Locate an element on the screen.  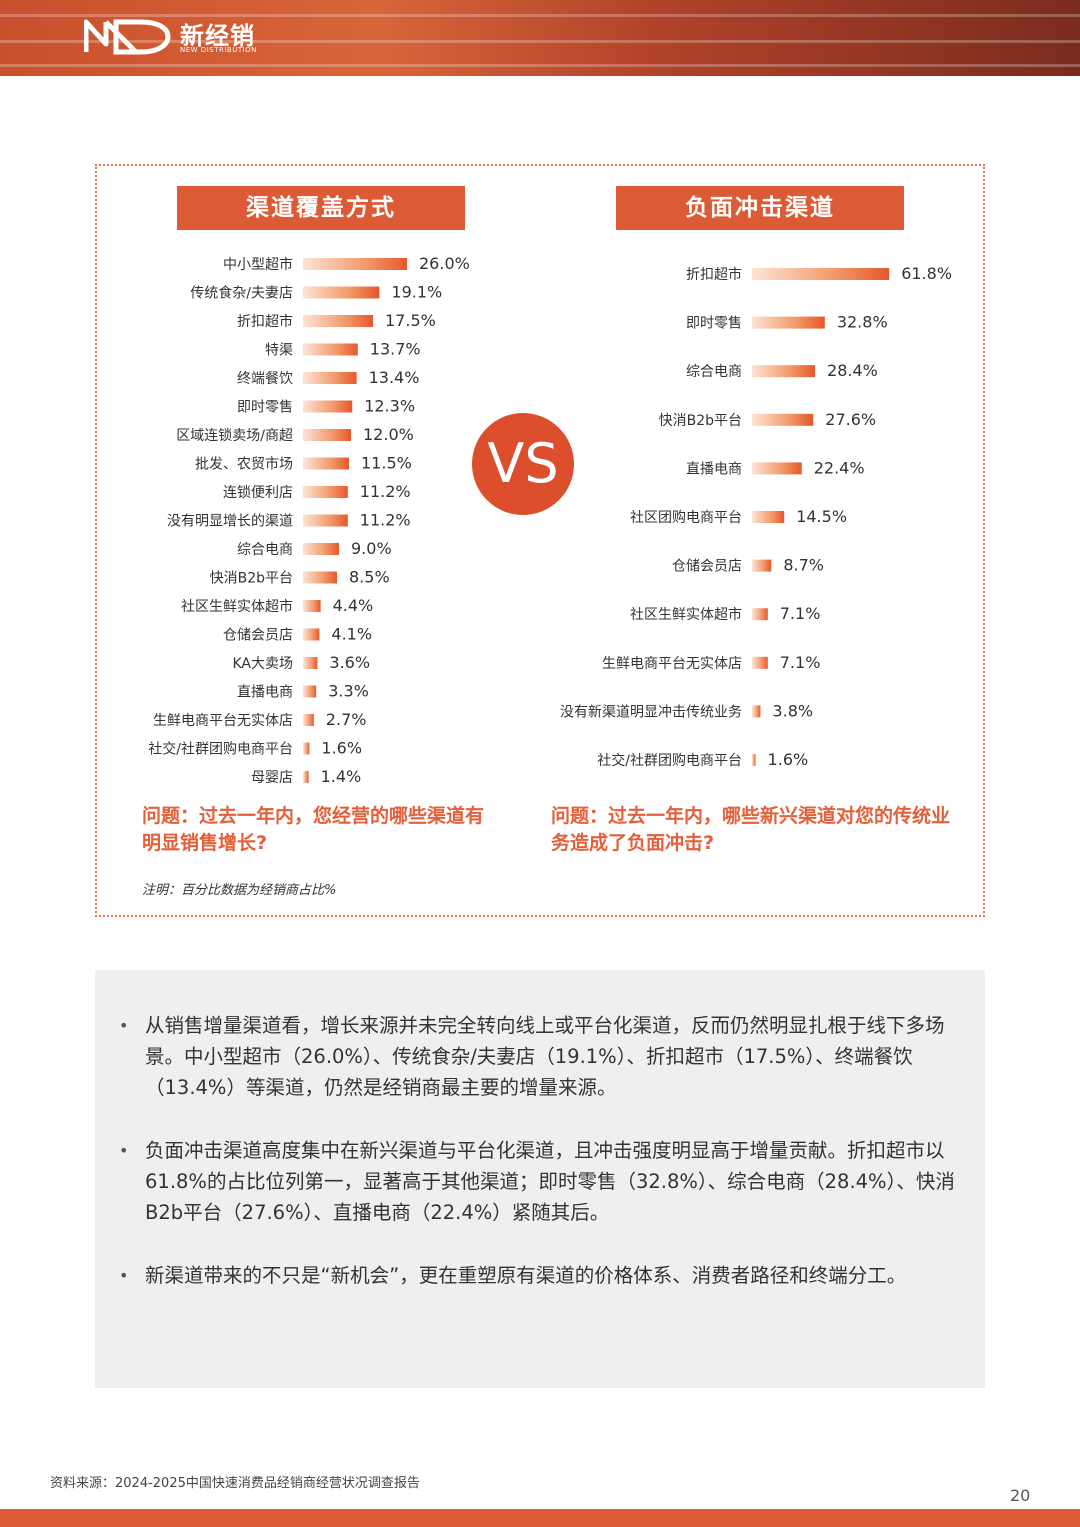
category-label: 即时零售 is located at coordinates (714, 324).